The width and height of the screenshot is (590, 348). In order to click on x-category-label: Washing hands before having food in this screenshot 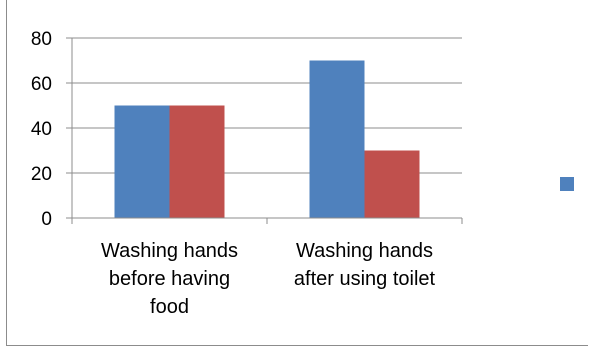, I will do `click(169, 279)`.